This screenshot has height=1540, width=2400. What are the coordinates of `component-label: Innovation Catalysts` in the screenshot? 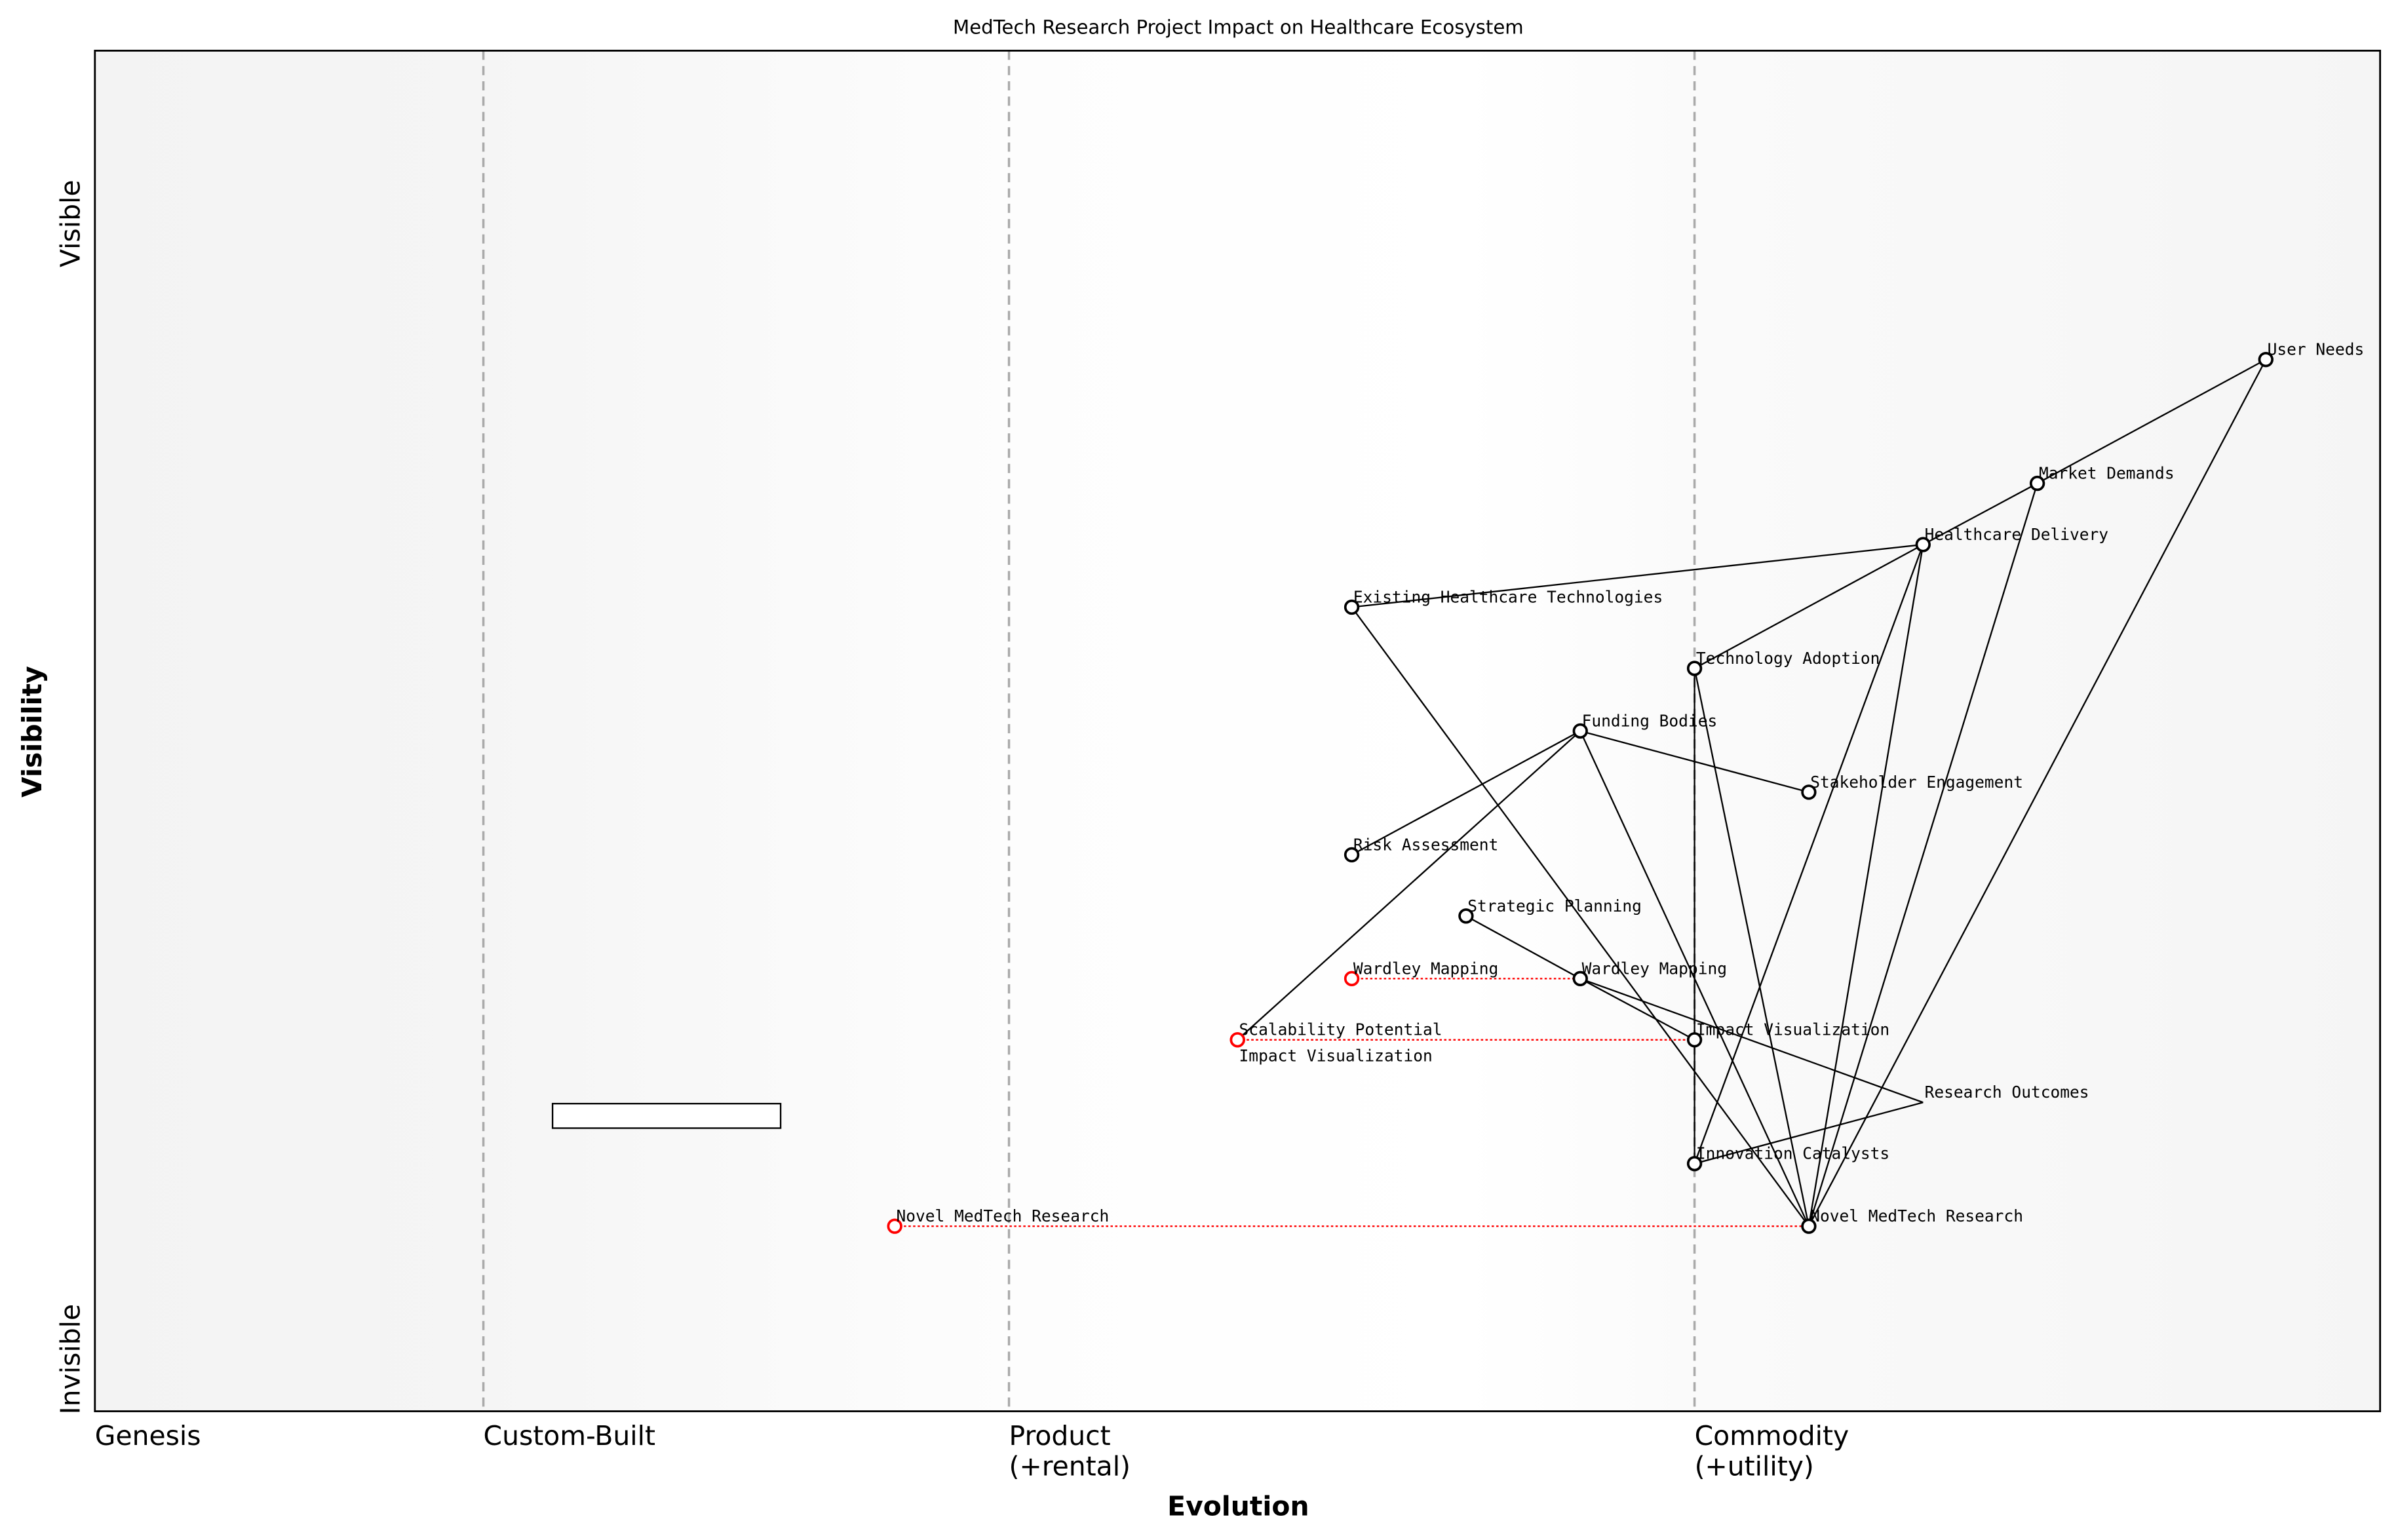 It's located at (1792, 1153).